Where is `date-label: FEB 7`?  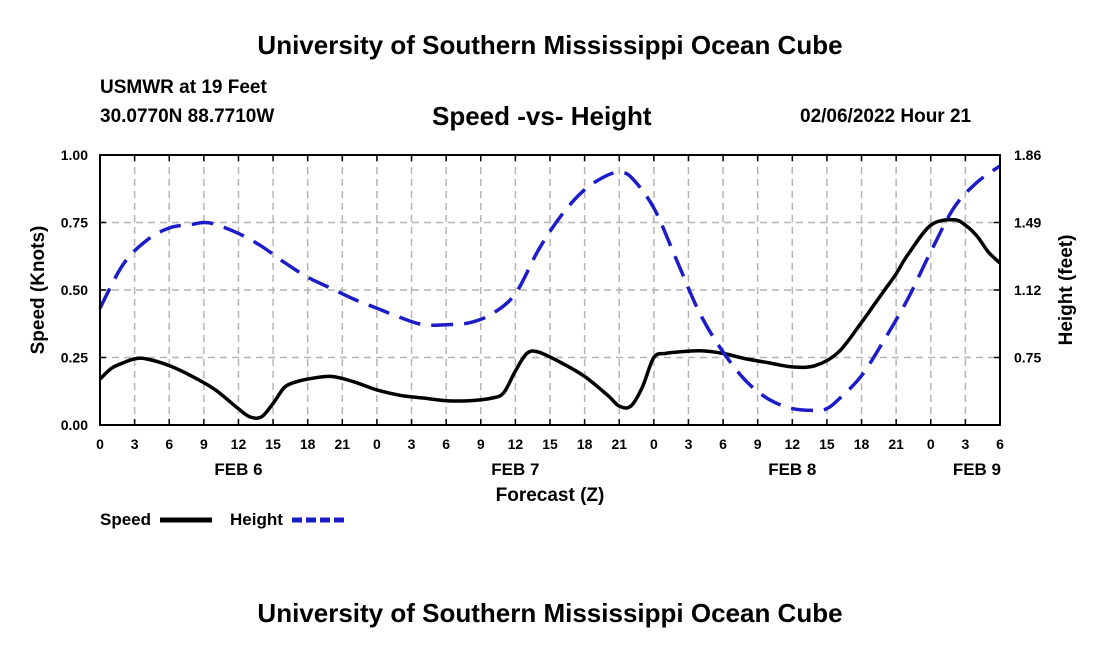 date-label: FEB 7 is located at coordinates (515, 469).